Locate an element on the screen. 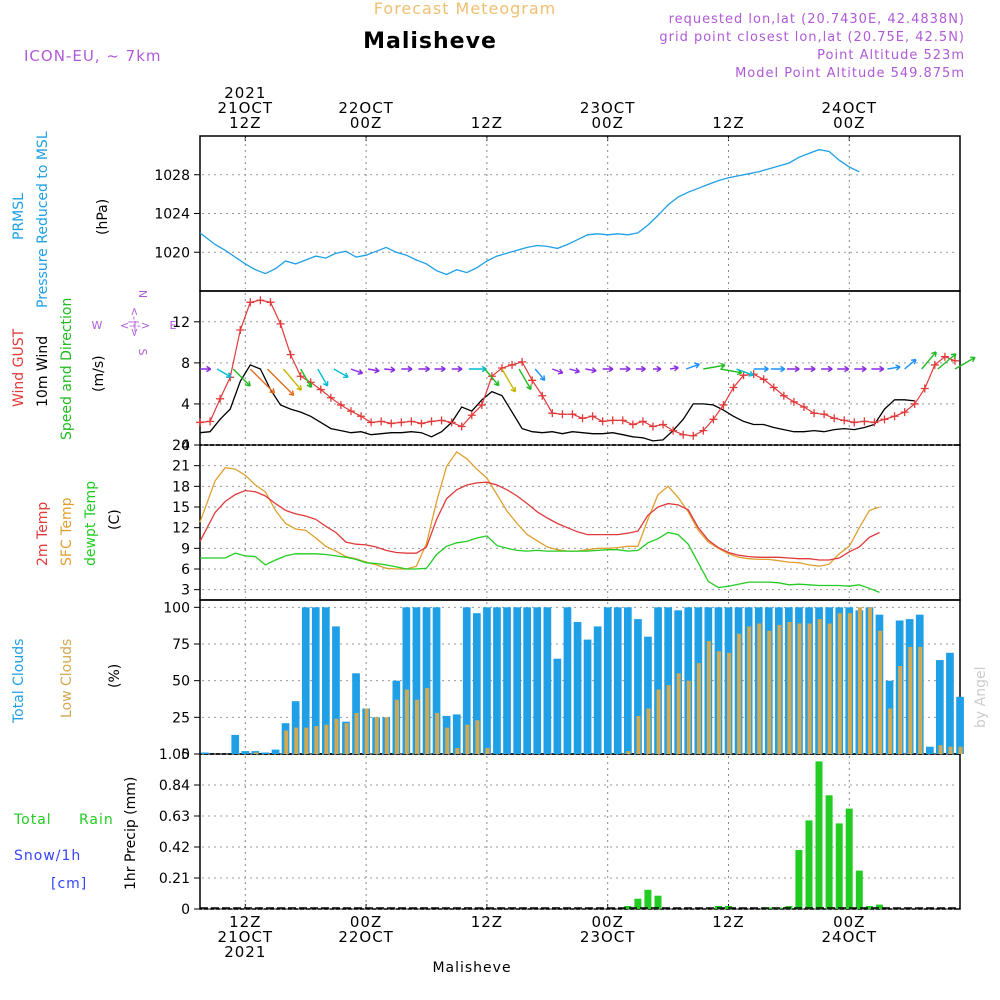 The width and height of the screenshot is (1000, 1000). model-label: ICON-EU, ~ 7km is located at coordinates (93, 56).